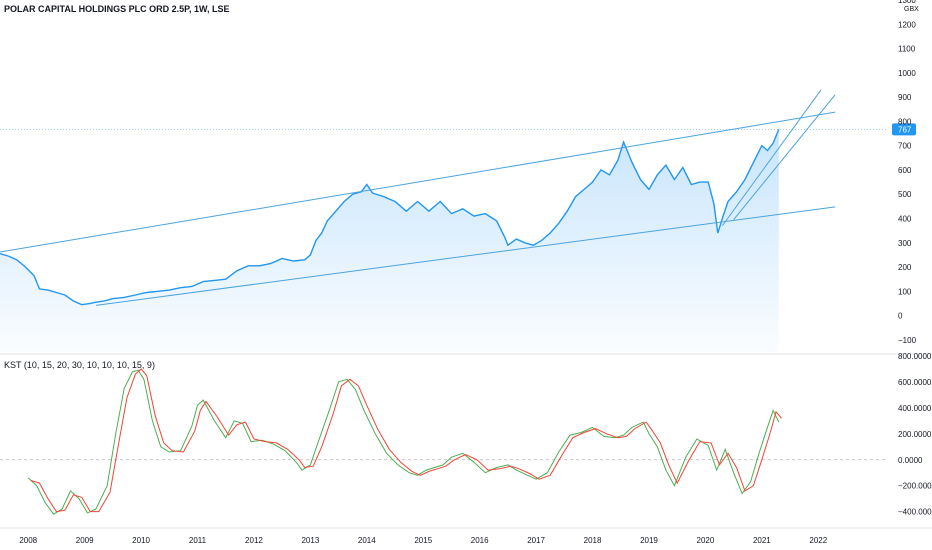 This screenshot has height=550, width=932. I want to click on last-price-tag: 767, so click(904, 129).